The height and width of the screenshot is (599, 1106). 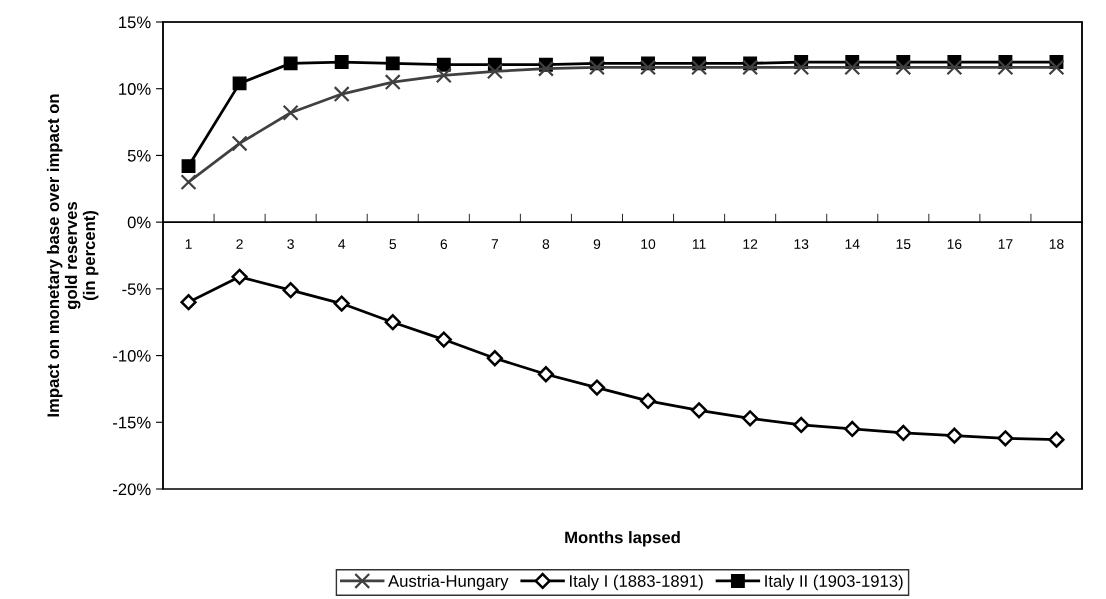 I want to click on y-tick-label: 15%, so click(x=135, y=22).